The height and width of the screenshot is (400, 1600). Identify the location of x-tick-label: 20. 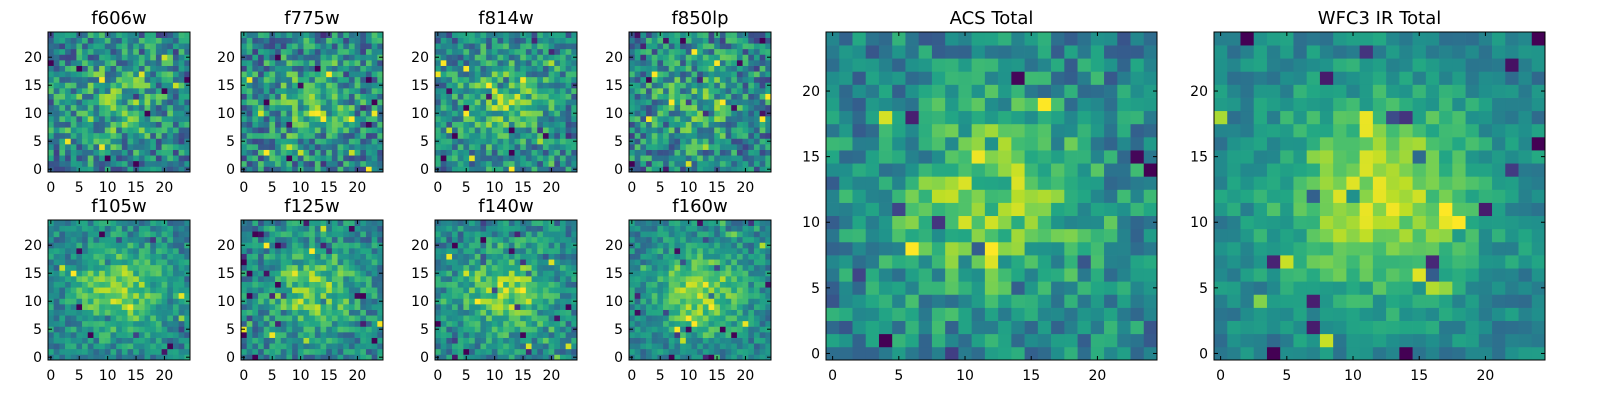
(358, 376).